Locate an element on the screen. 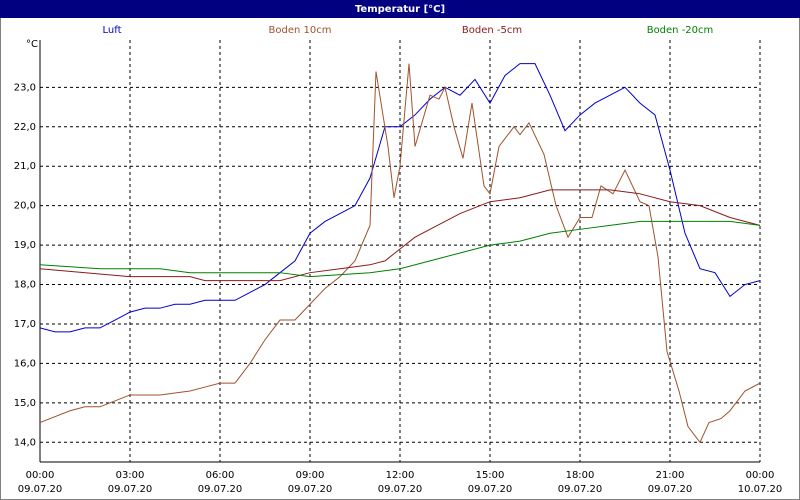 The height and width of the screenshot is (500, 800). y-tick-label: 18,0 is located at coordinates (25, 285).